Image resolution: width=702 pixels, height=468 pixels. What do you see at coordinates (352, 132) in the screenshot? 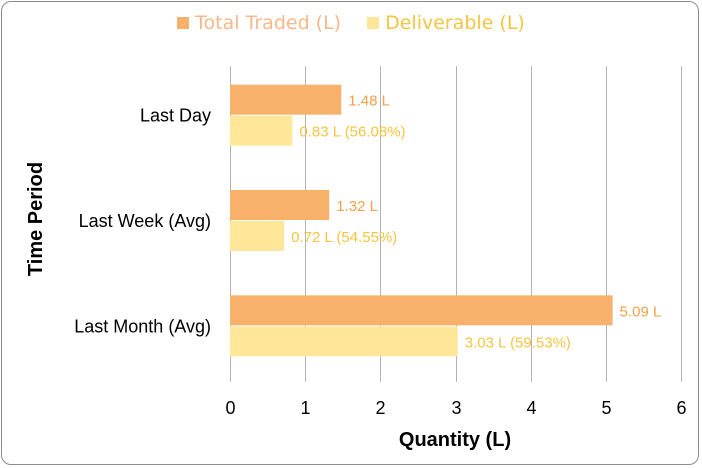
I see `data-label: 0.83 L (56.08%)` at bounding box center [352, 132].